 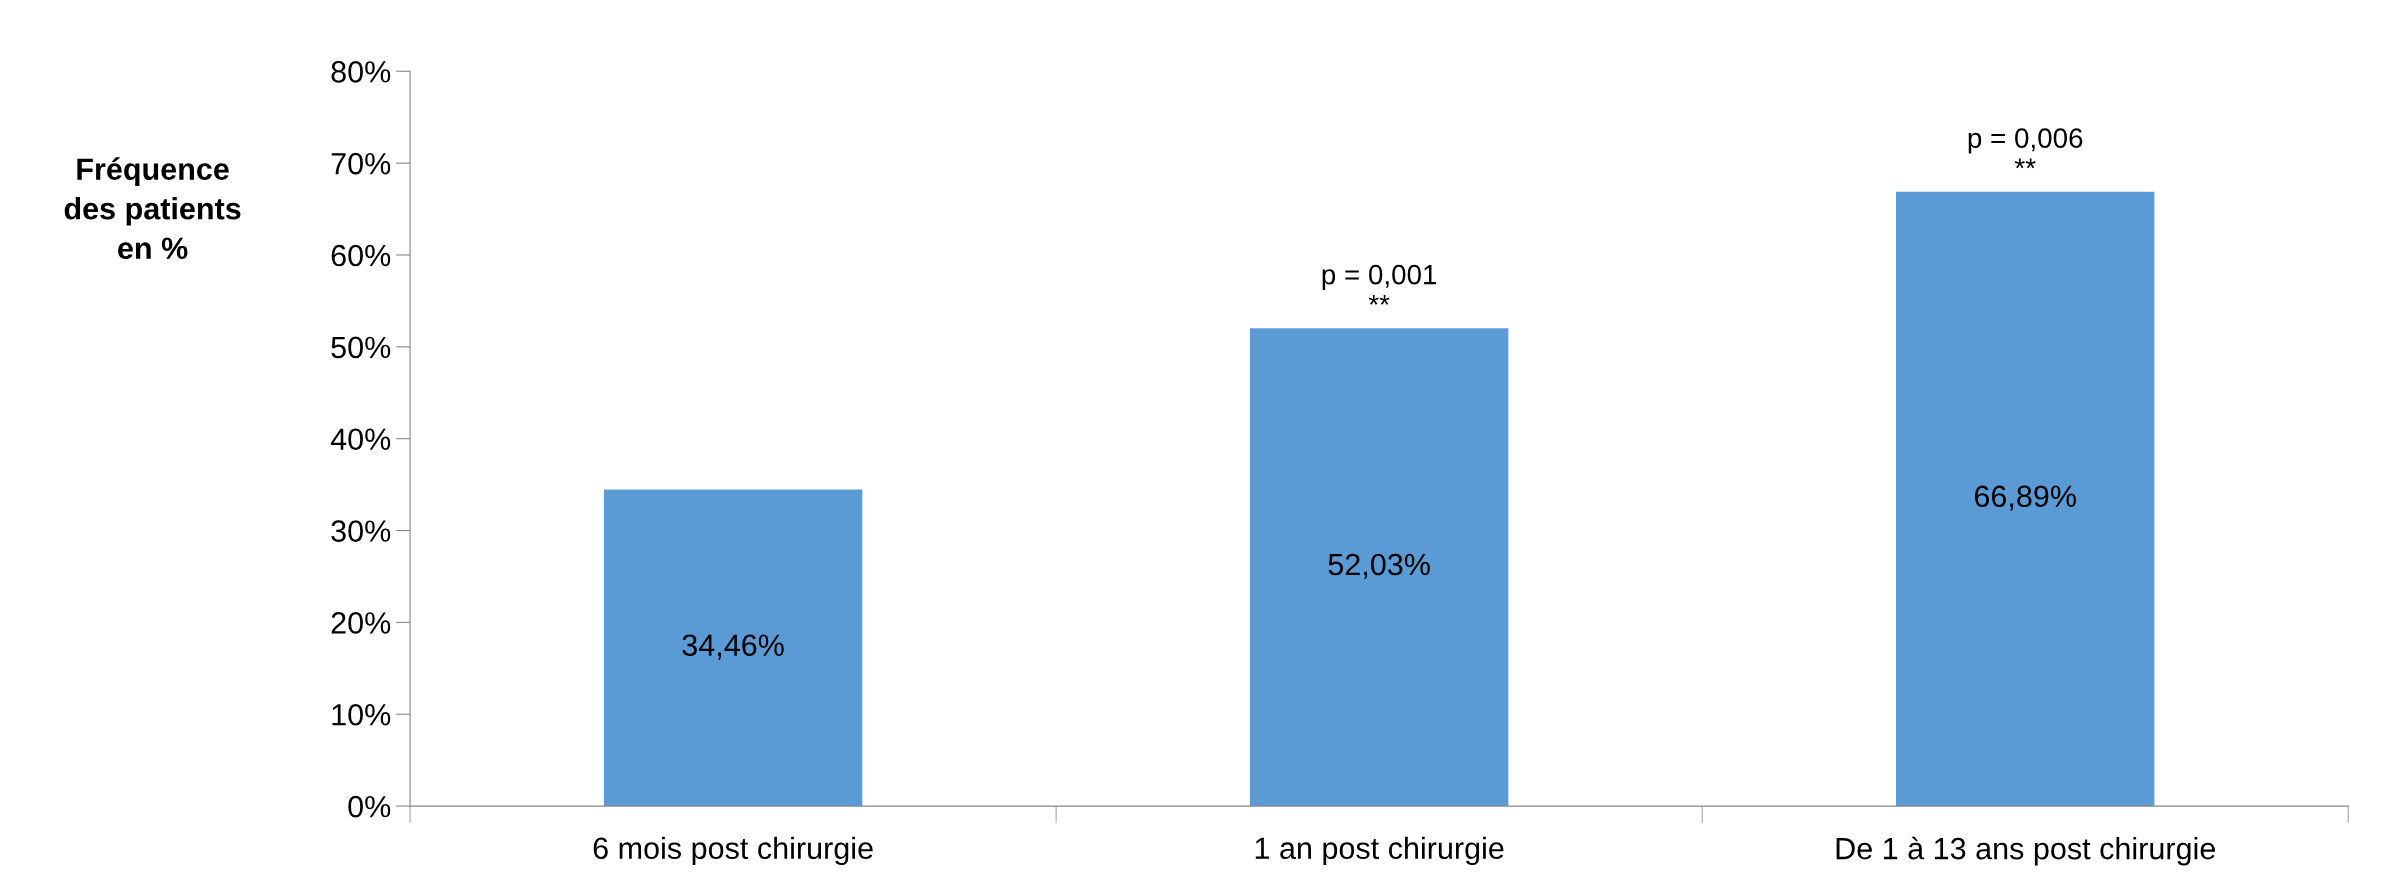 I want to click on y-tick-label: 60%, so click(x=361, y=255).